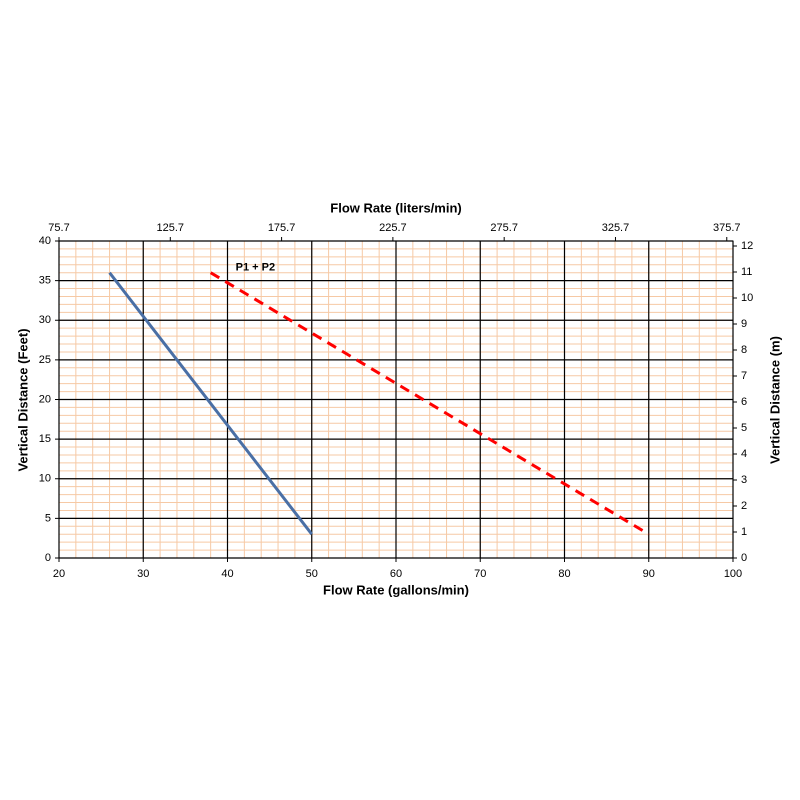 This screenshot has height=800, width=800. I want to click on x-tick-label: 100, so click(733, 574).